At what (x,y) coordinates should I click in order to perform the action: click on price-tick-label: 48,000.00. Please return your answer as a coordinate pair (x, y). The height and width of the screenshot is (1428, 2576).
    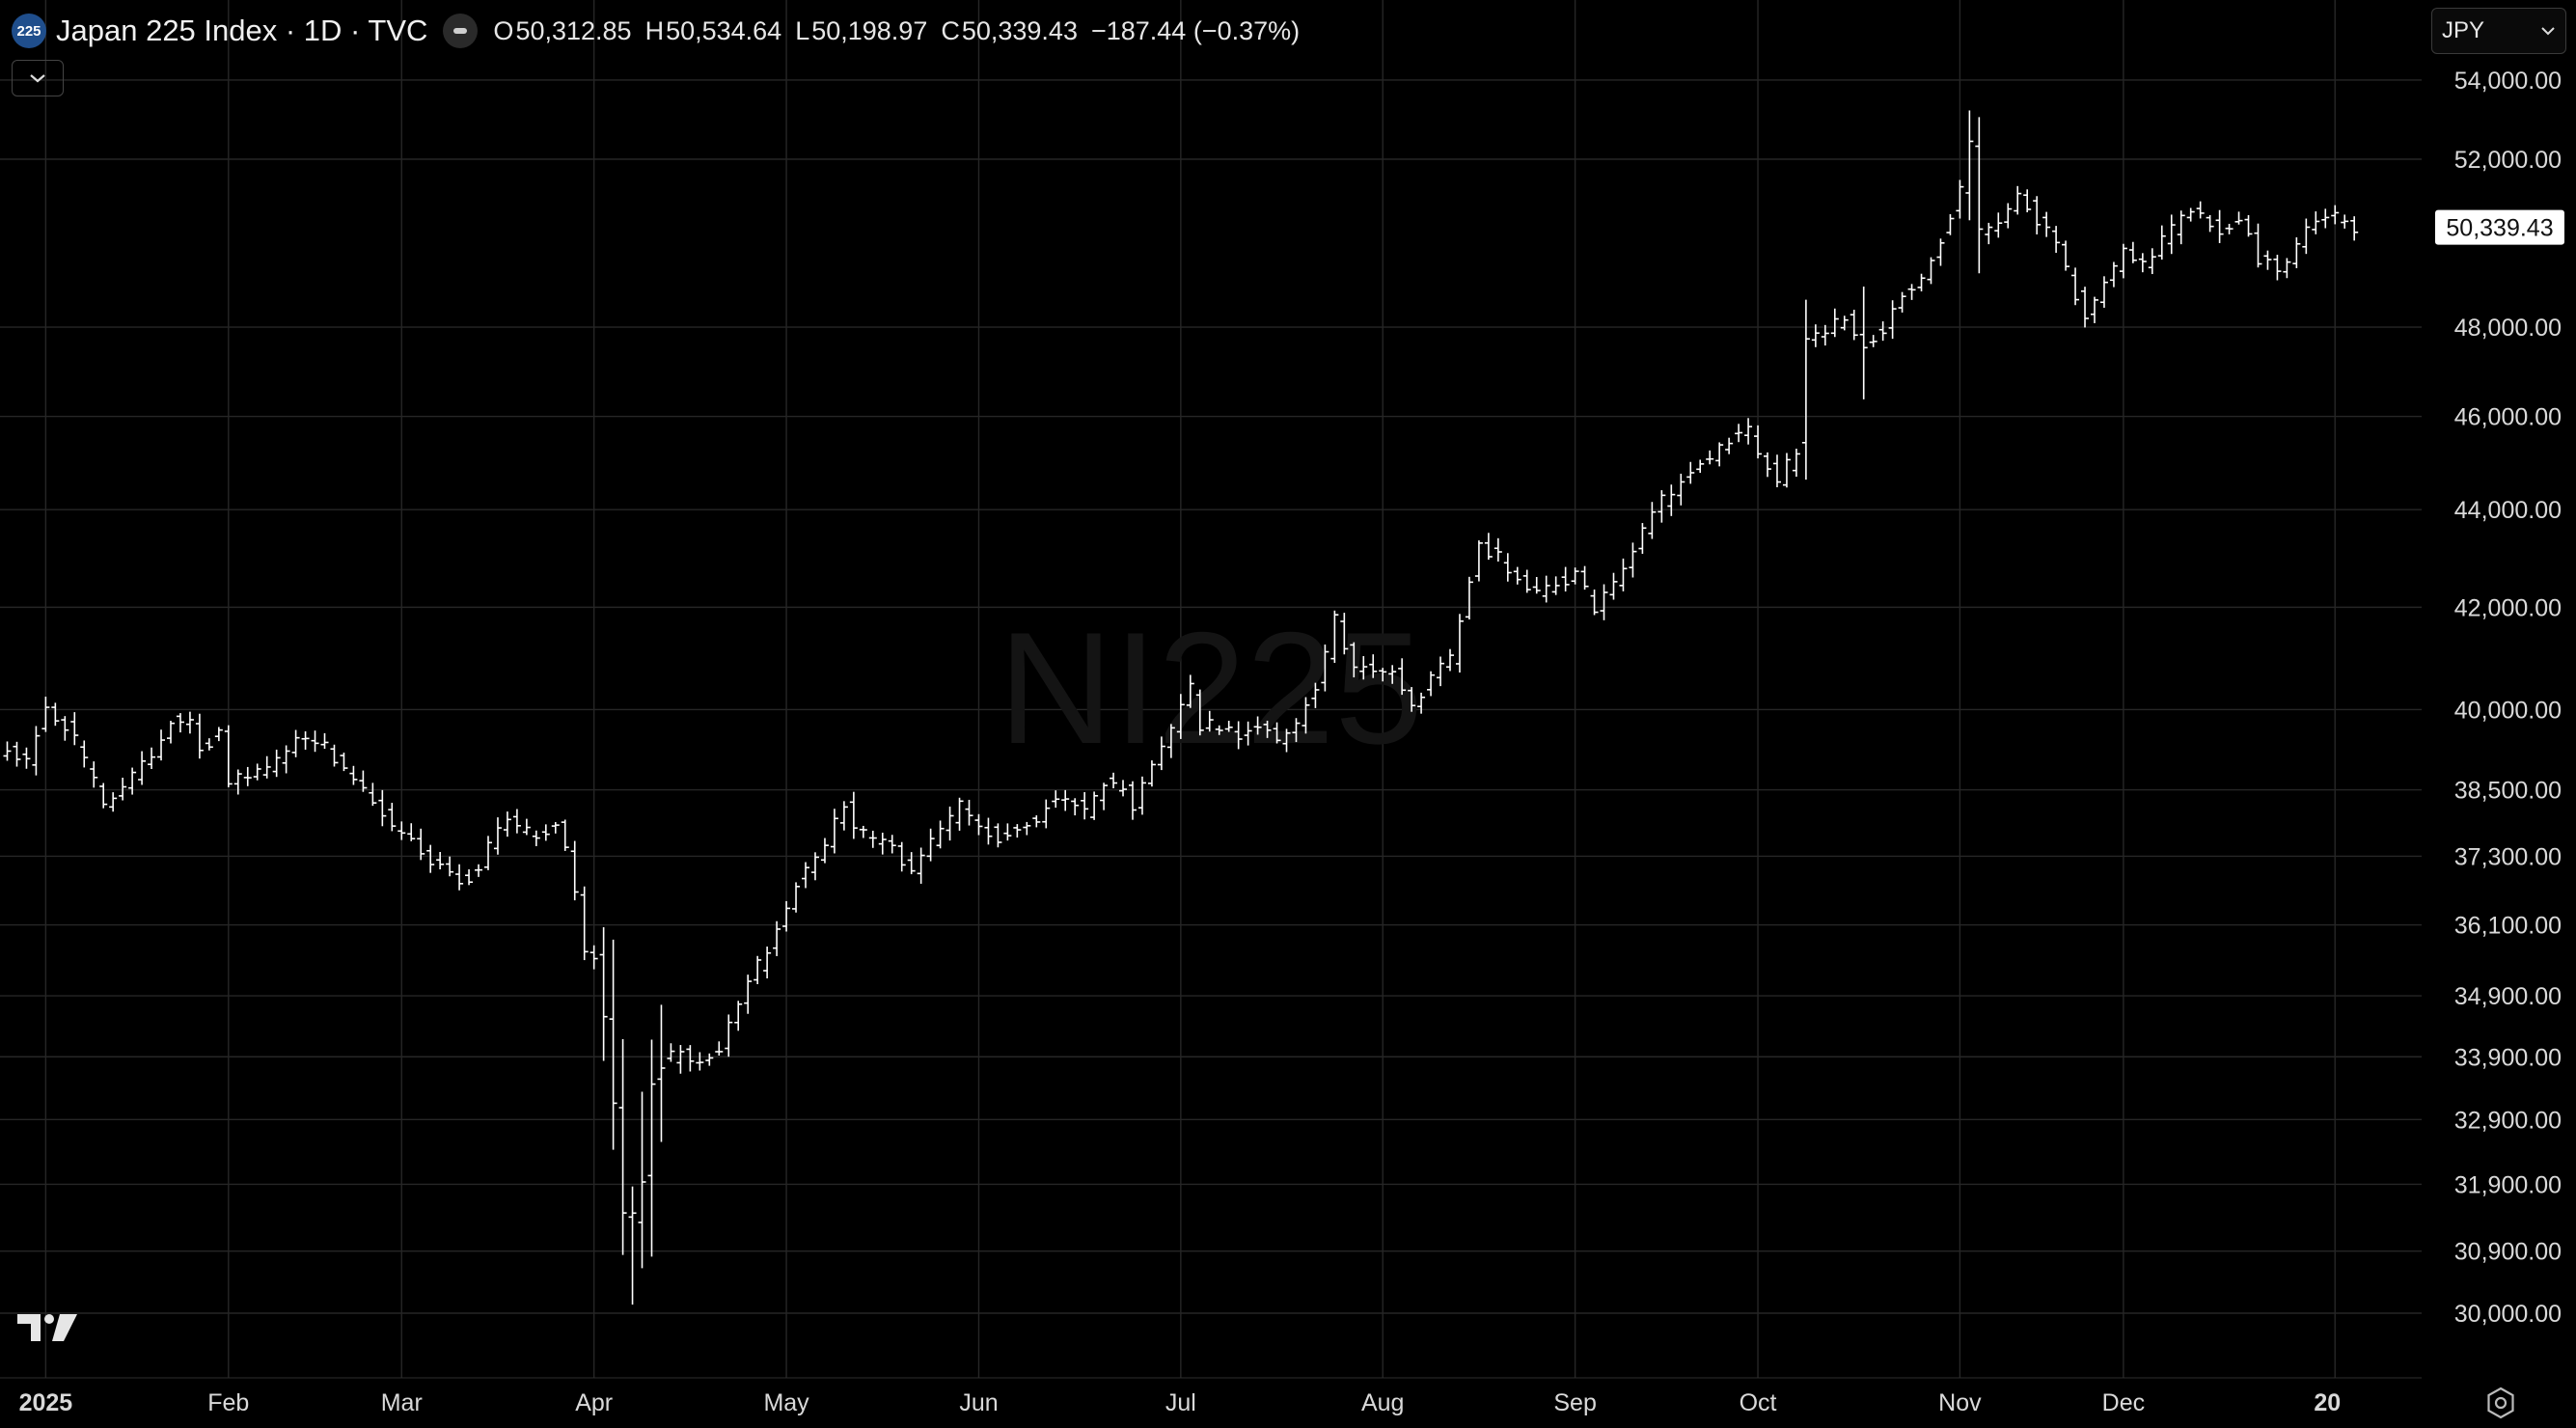
    Looking at the image, I should click on (2508, 329).